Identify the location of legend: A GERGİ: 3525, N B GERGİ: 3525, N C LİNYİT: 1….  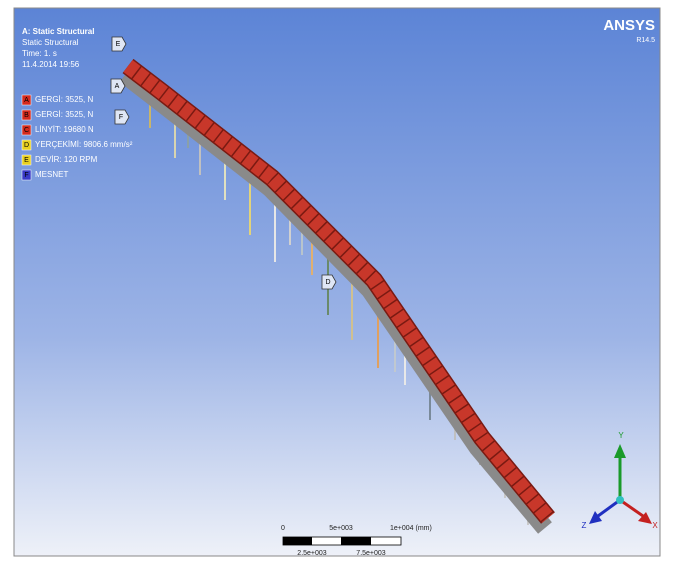
(77, 137).